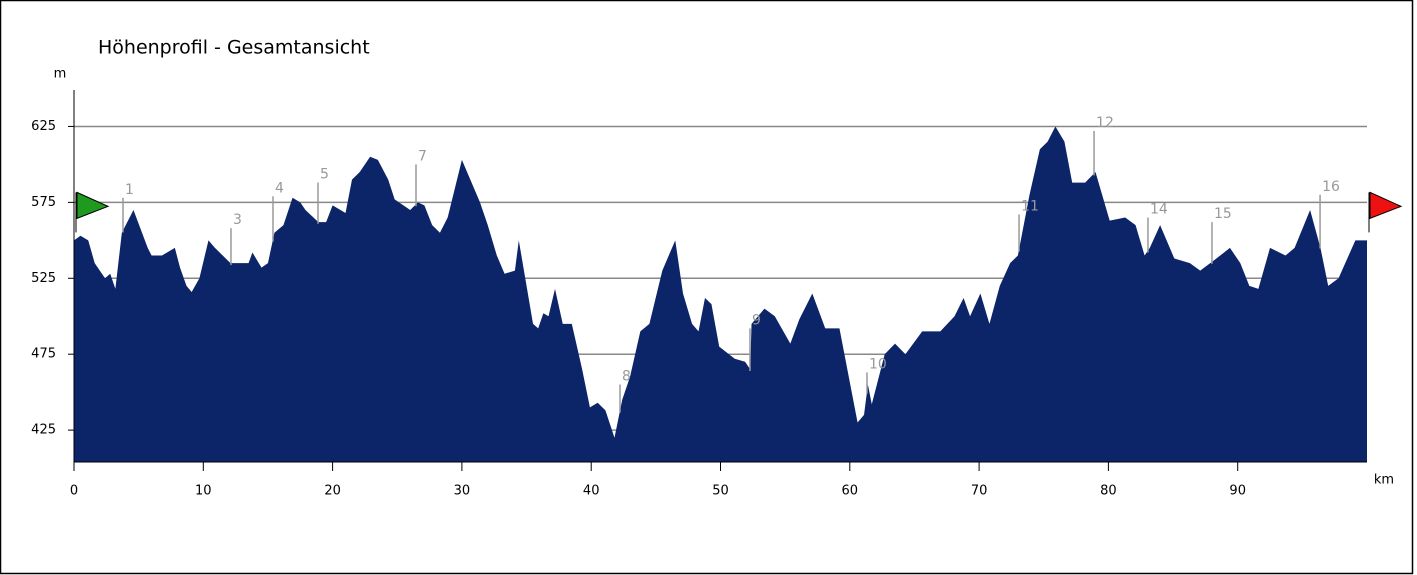  I want to click on marker-label: 11, so click(1030, 207).